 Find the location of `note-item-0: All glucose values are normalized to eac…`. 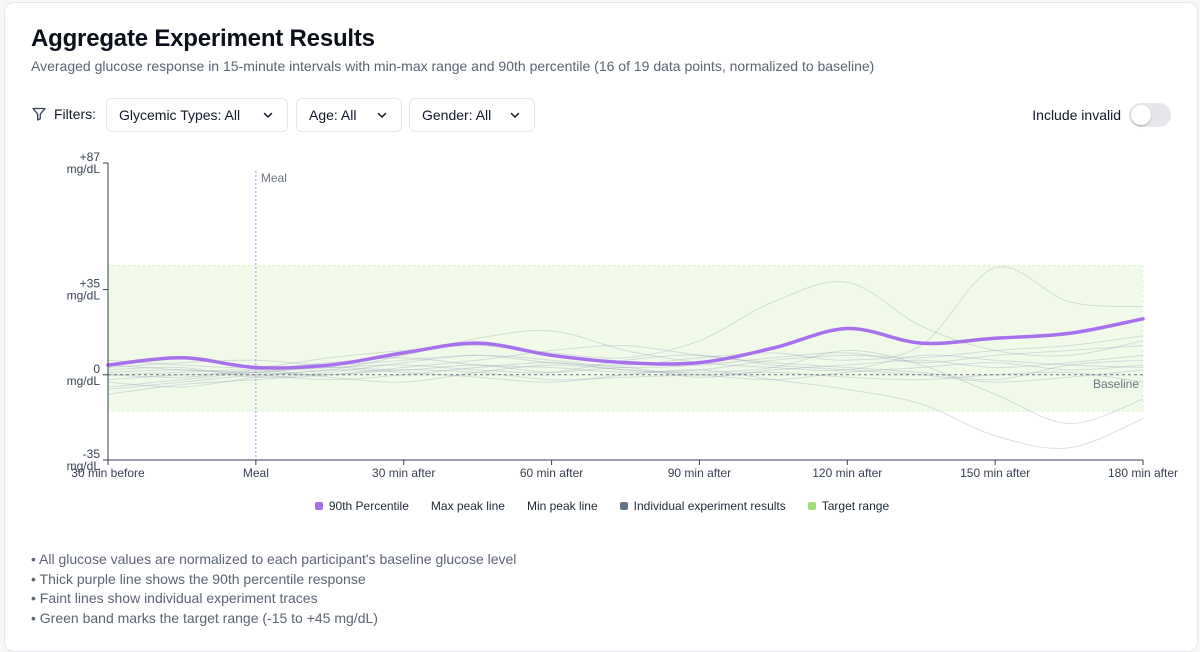

note-item-0: All glucose values are normalized to eac… is located at coordinates (273, 560).